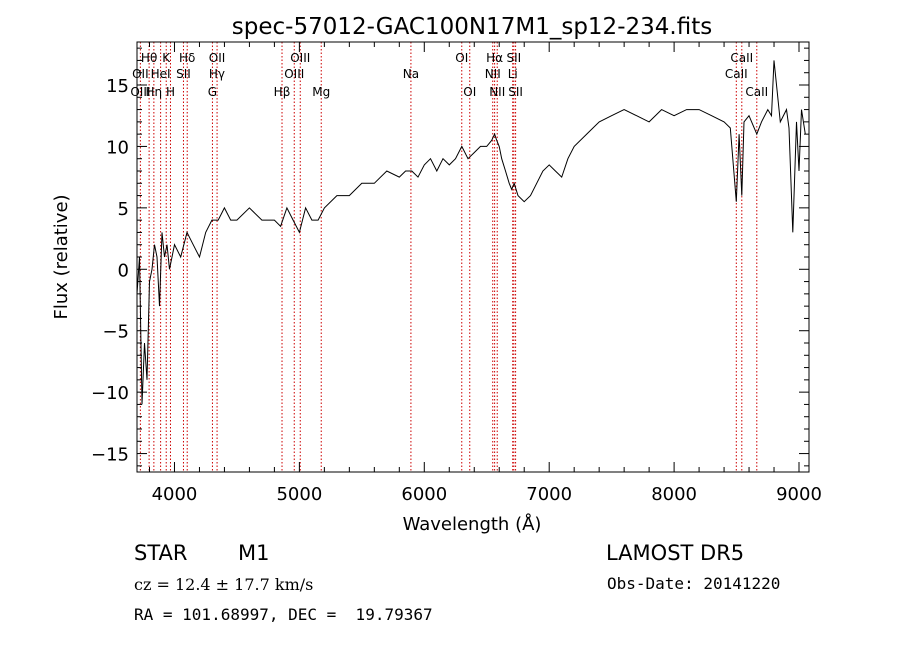 The image size is (900, 649). Describe the element at coordinates (149, 58) in the screenshot. I see `line-label: Hθ` at that location.